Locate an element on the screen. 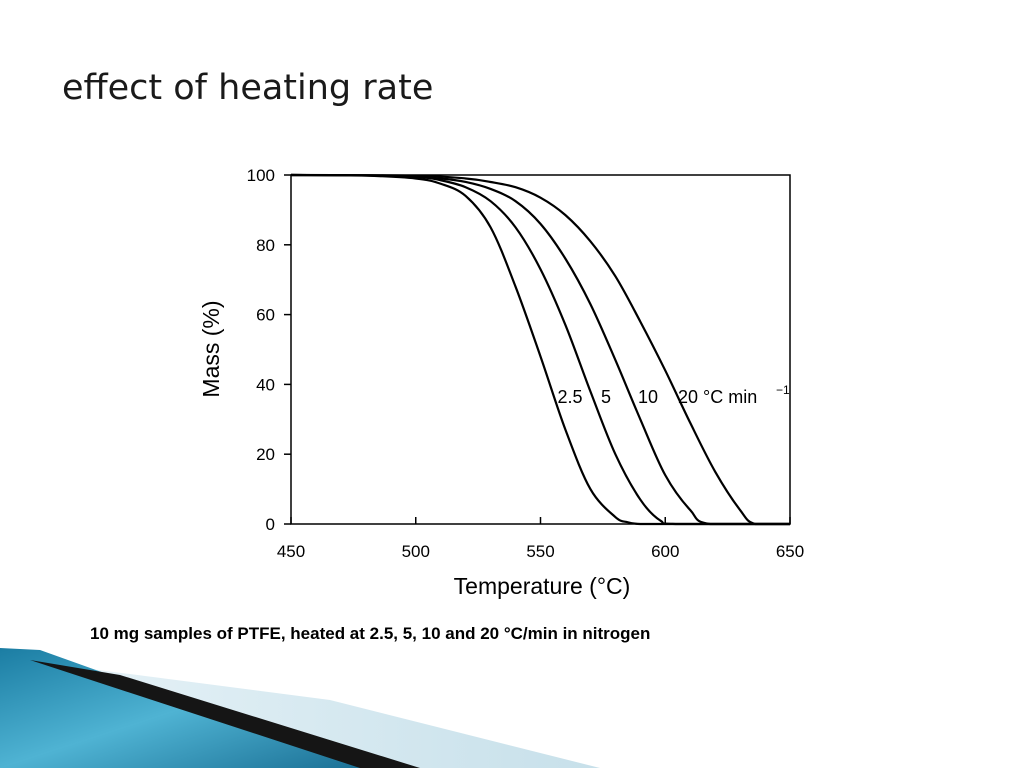 This screenshot has width=1024, height=773. rate-label-10: 10 is located at coordinates (648, 397).